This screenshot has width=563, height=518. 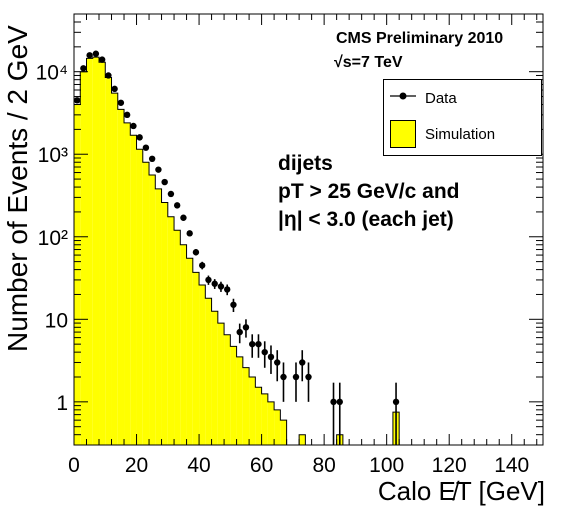 What do you see at coordinates (52, 73) in the screenshot?
I see `y-tick-label: 10⁴` at bounding box center [52, 73].